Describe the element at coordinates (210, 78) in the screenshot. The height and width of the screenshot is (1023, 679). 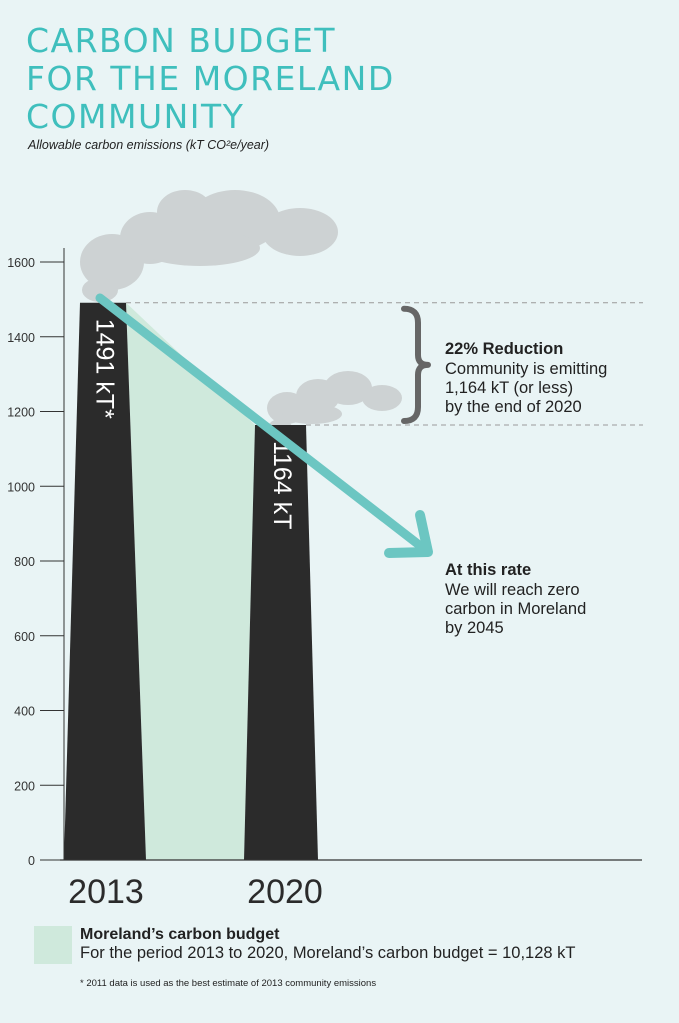
I see `title-line-2: FOR THE MORELAND` at that location.